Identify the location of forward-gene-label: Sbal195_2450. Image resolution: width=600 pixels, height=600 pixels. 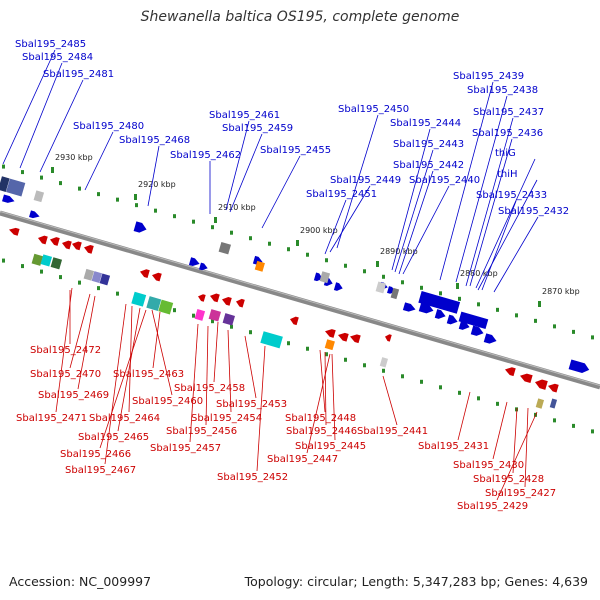
(373, 109).